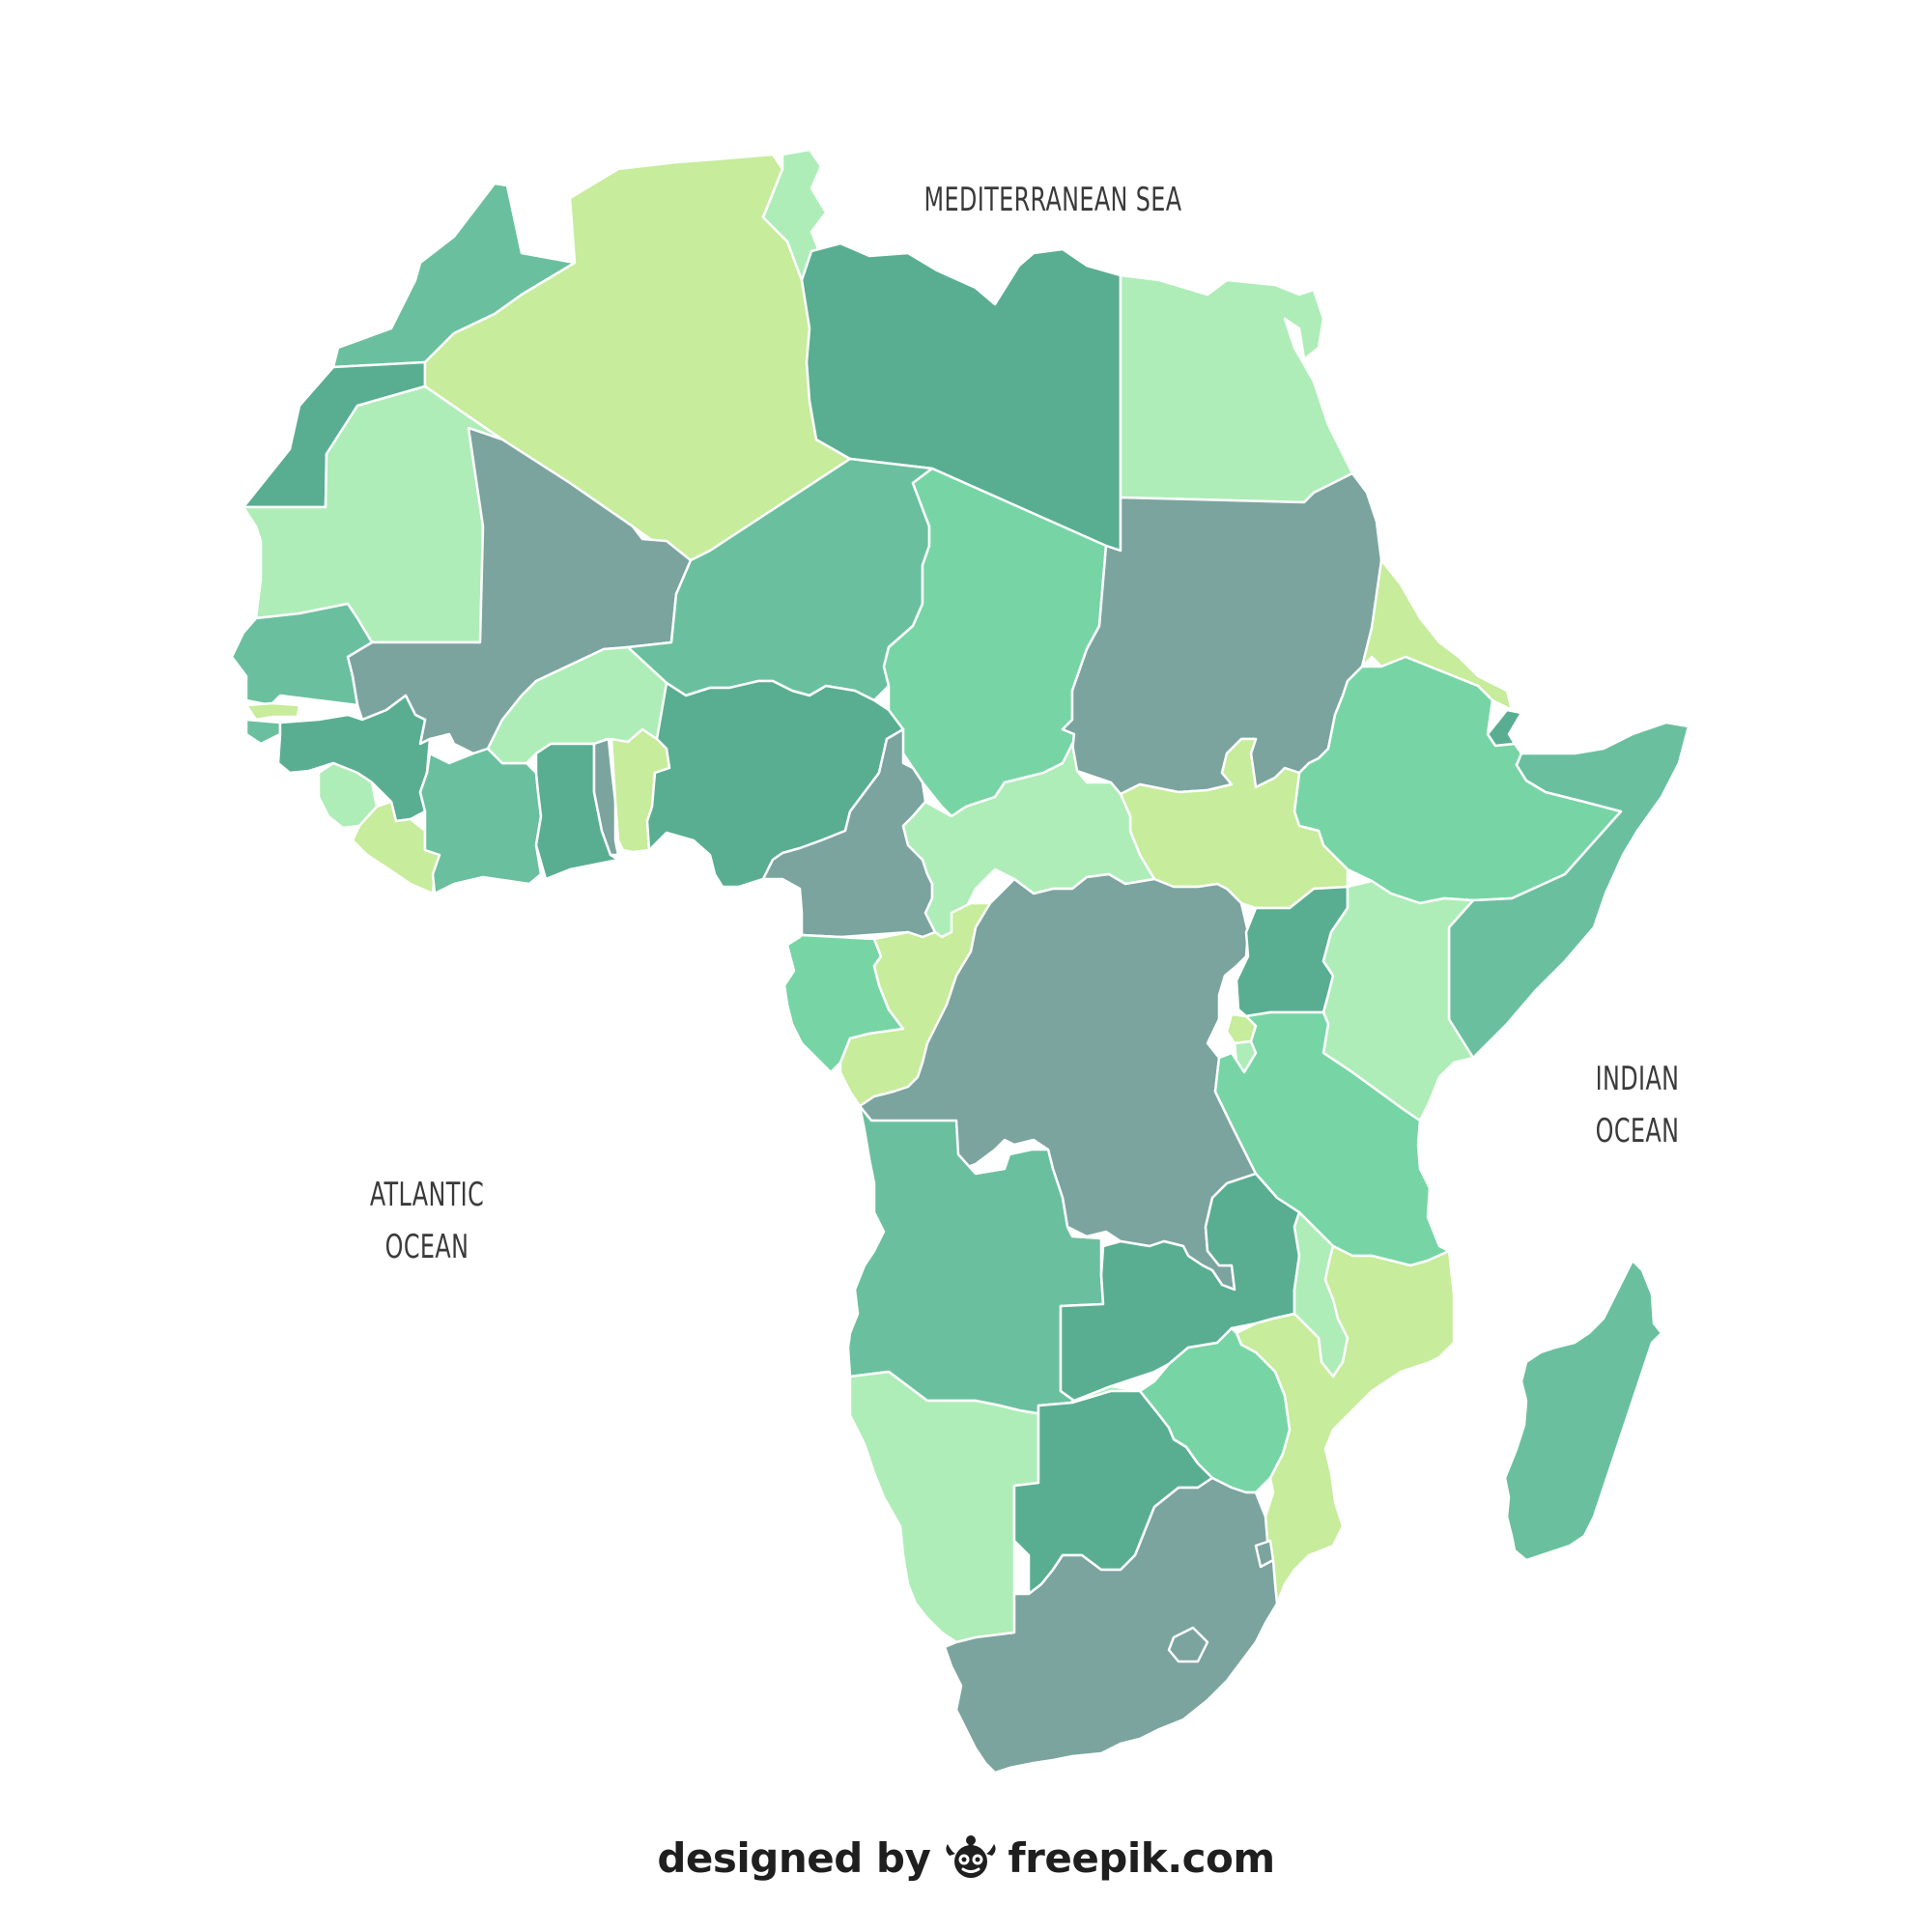  Describe the element at coordinates (1638, 1105) in the screenshot. I see `indian-ocean-label: INDIAN OCEAN` at that location.